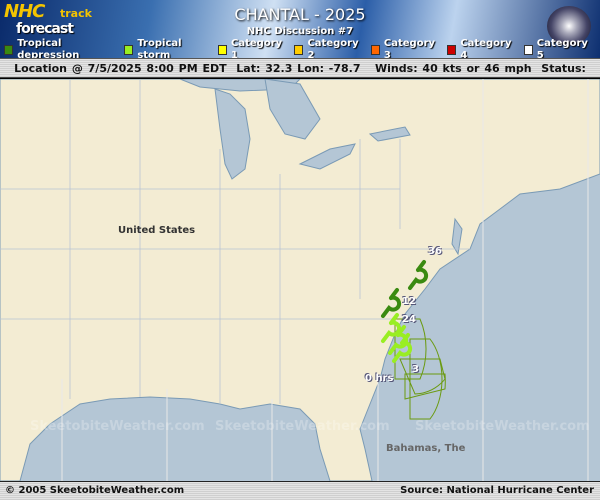  What do you see at coordinates (333, 49) in the screenshot?
I see `legend-label: Category 2` at bounding box center [333, 49].